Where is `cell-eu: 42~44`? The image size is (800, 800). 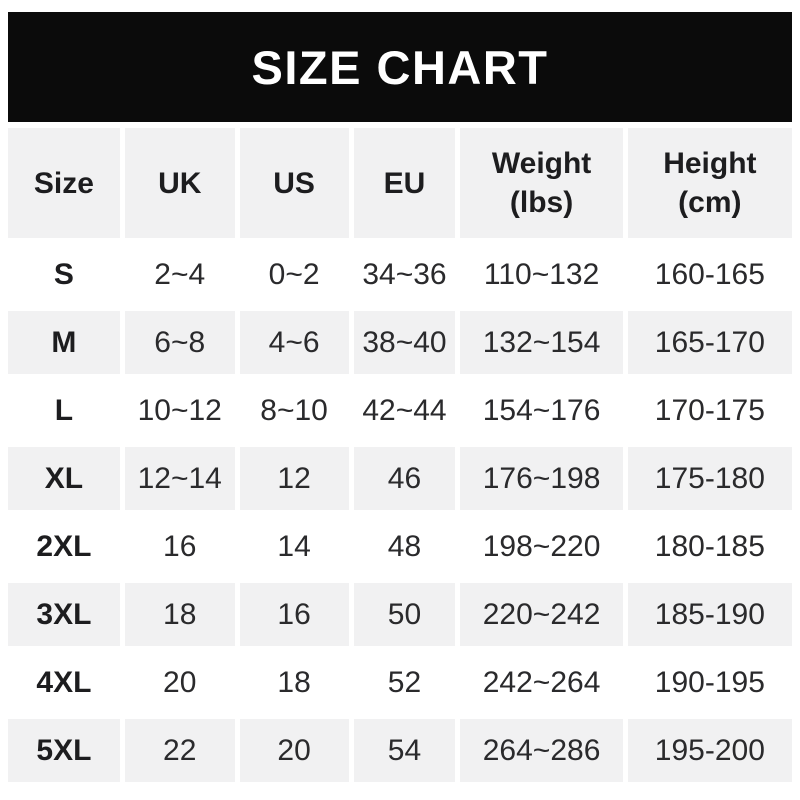 cell-eu: 42~44 is located at coordinates (404, 410).